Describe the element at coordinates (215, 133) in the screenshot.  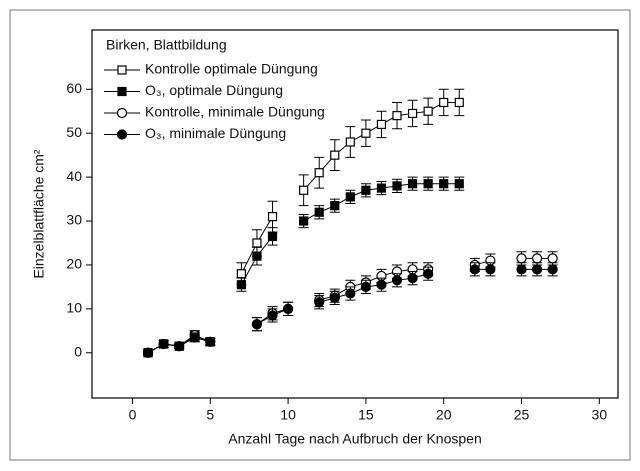
I see `legend-label: O₃, minimale Düngung` at that location.